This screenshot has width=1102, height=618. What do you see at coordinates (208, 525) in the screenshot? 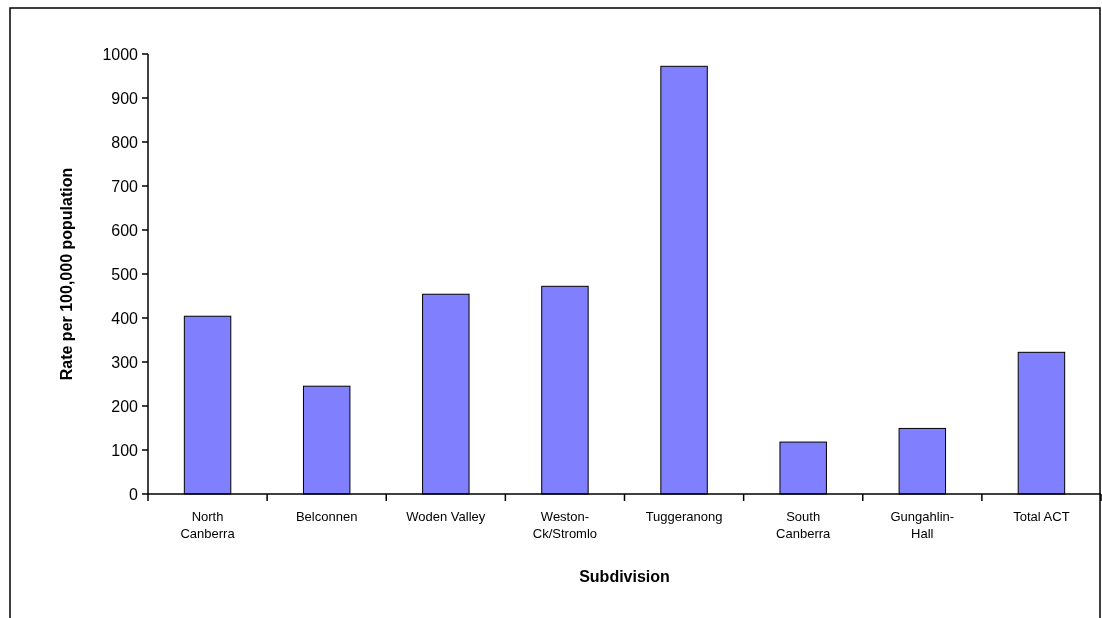
I see `x-tick-label: North Canberra` at bounding box center [208, 525].